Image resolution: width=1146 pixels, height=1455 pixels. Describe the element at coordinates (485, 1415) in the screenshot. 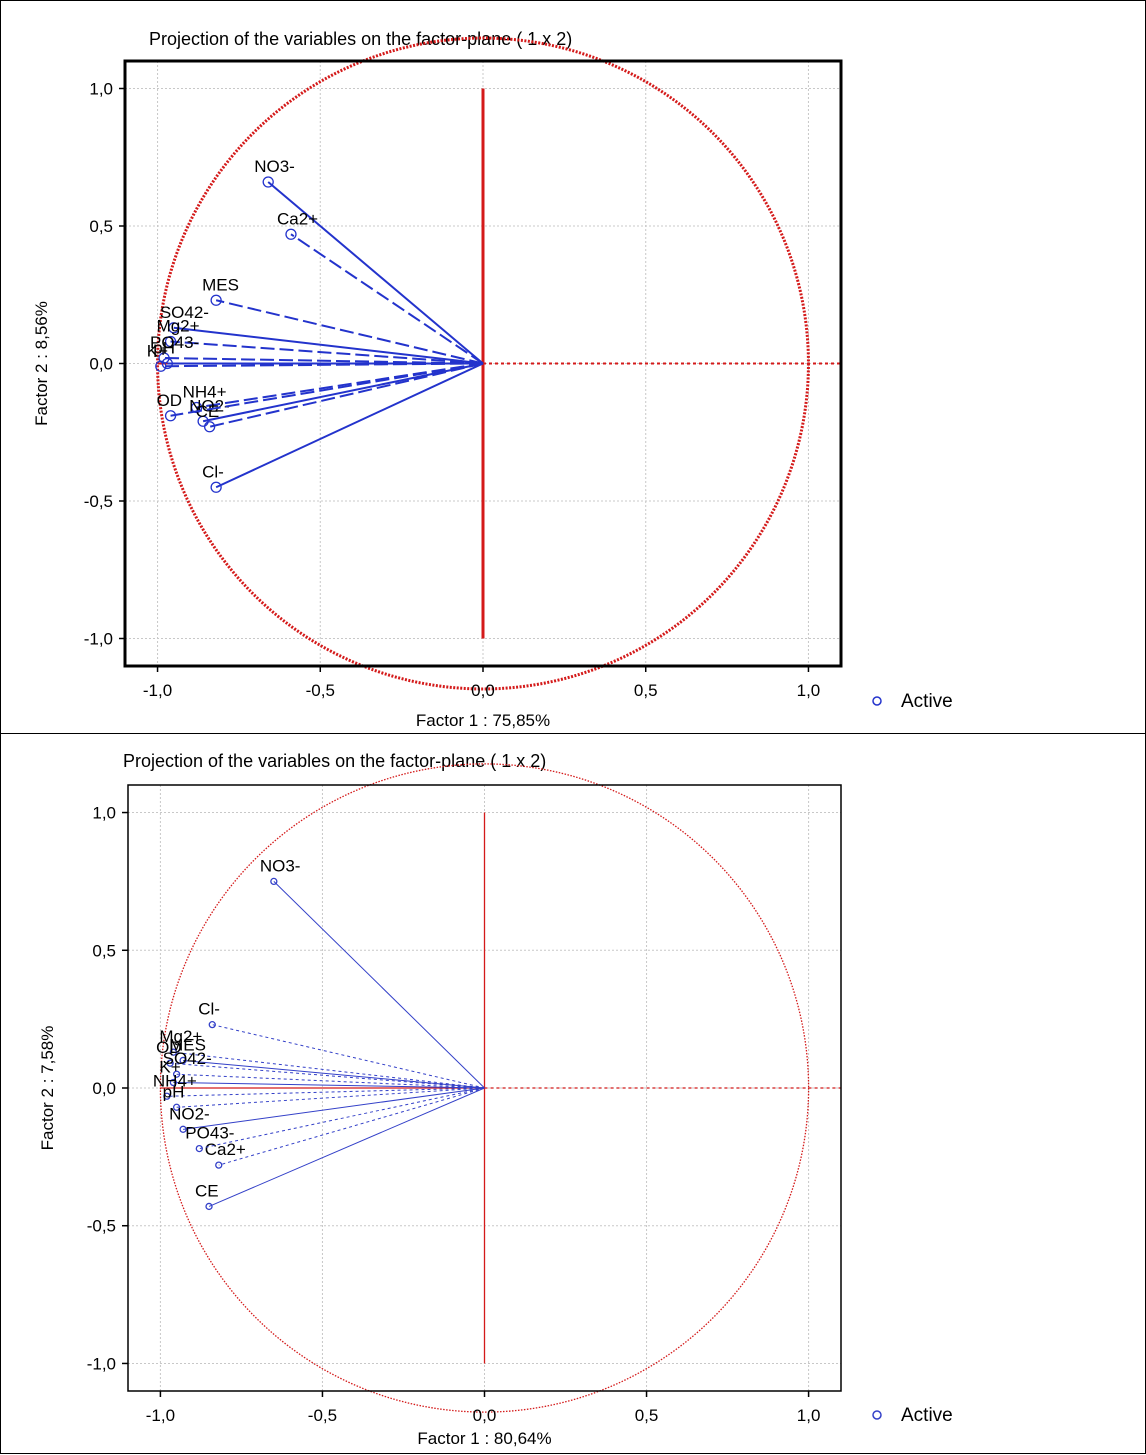

I see `chart1-x-tick-label-2: 0,0` at that location.